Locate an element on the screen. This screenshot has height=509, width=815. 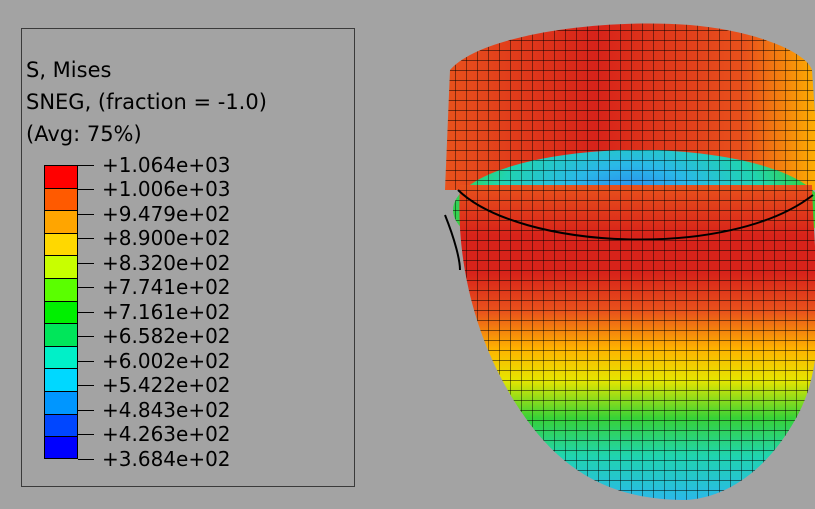
color-bar-tick-label: +9.479e+02 is located at coordinates (166, 213).